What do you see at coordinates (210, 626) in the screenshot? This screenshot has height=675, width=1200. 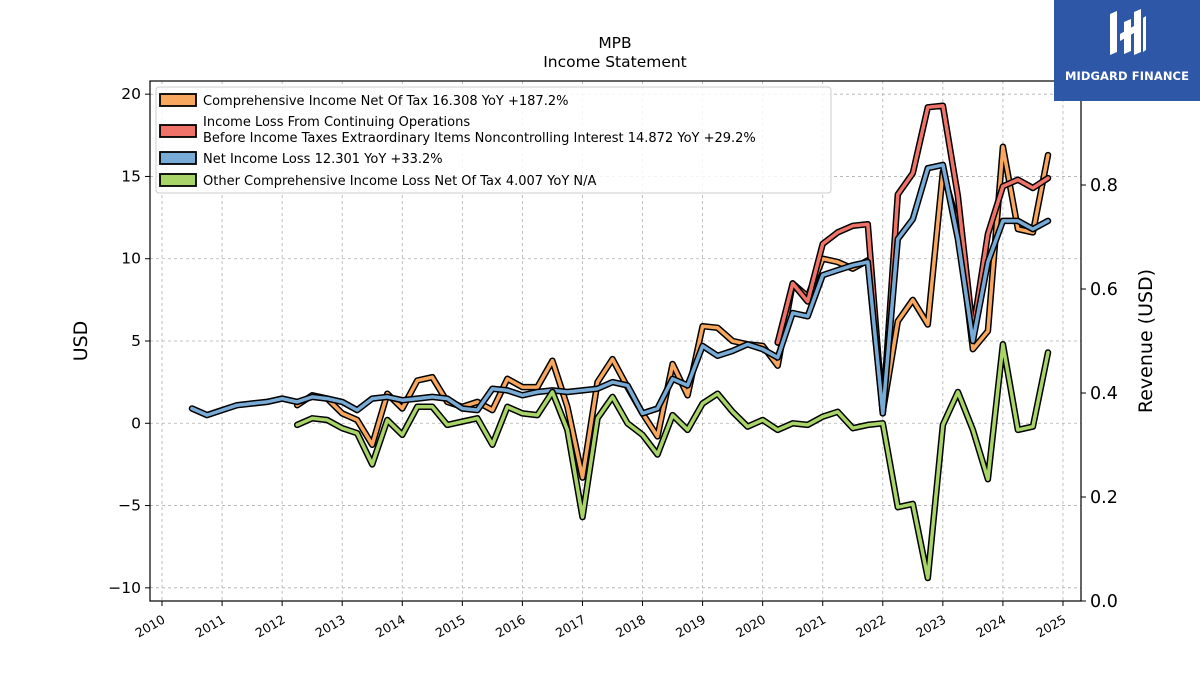 I see `x-tick-label: 2011` at bounding box center [210, 626].